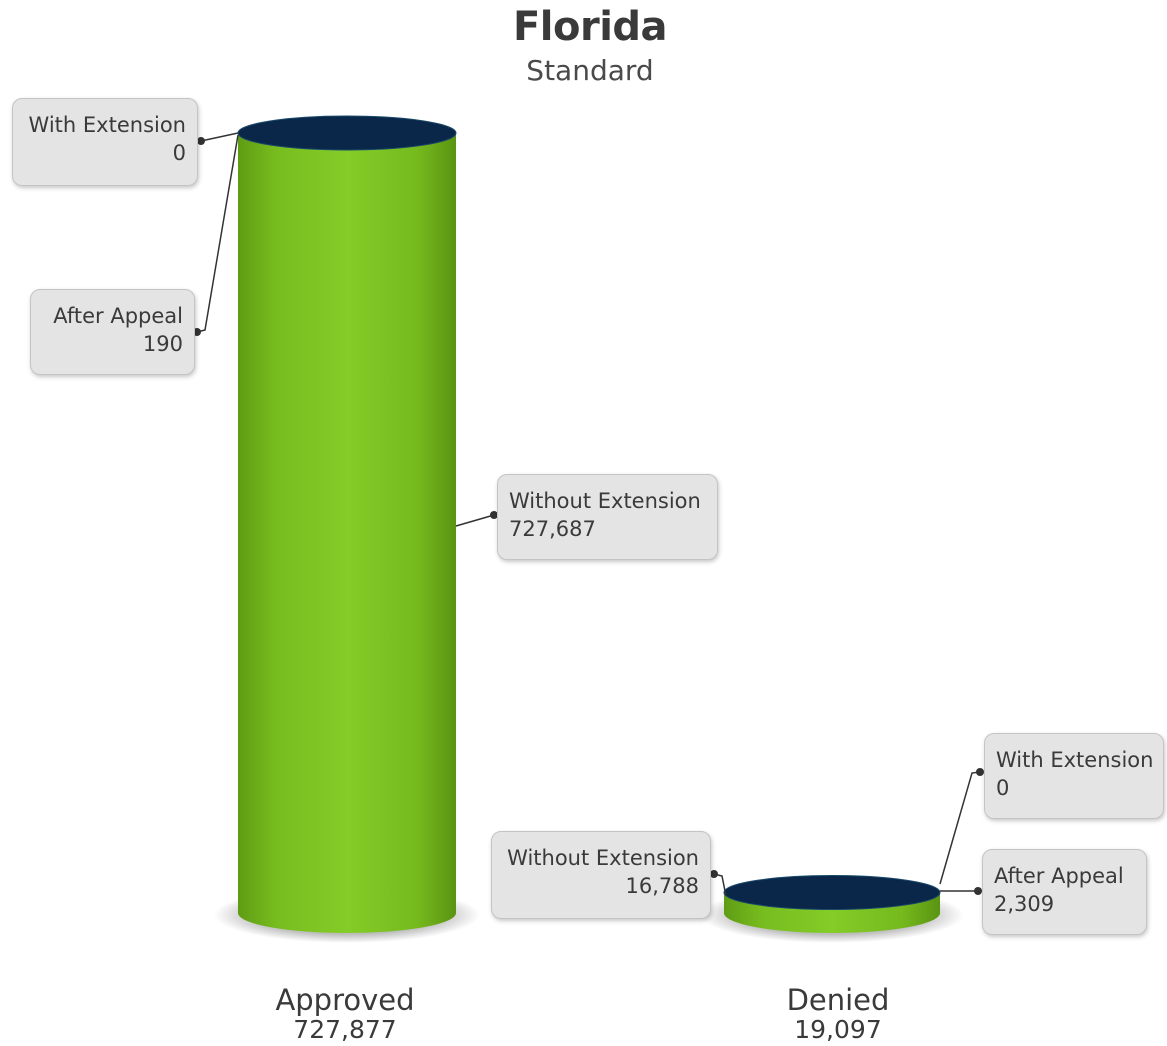 Image resolution: width=1167 pixels, height=1046 pixels. I want to click on denied-without-extension-leader-dot, so click(714, 874).